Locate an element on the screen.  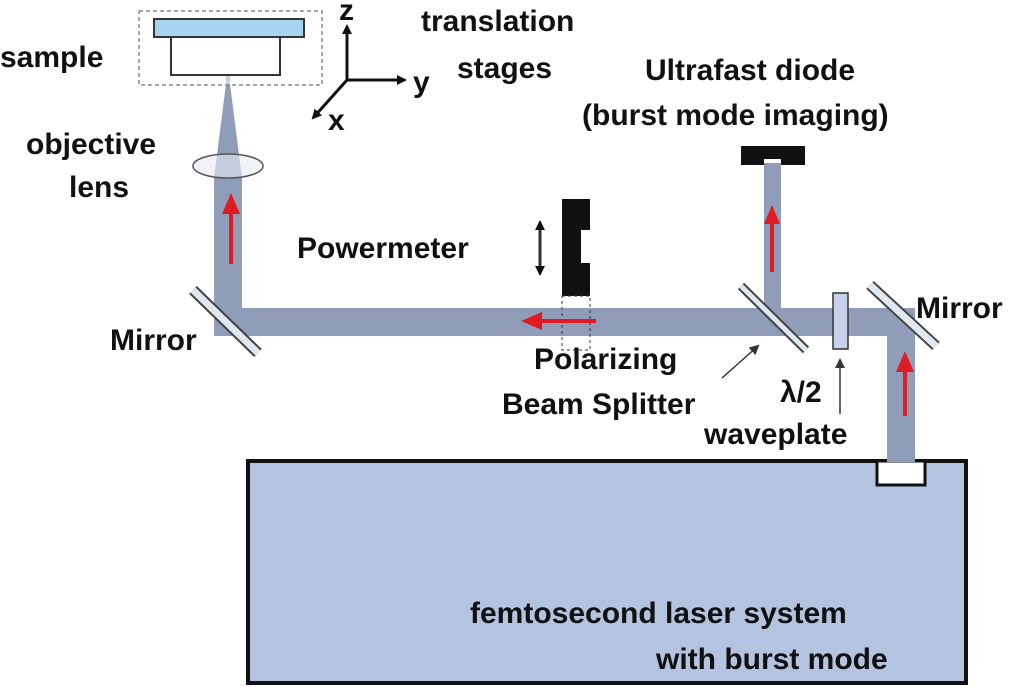
sample-plate is located at coordinates (229, 28).